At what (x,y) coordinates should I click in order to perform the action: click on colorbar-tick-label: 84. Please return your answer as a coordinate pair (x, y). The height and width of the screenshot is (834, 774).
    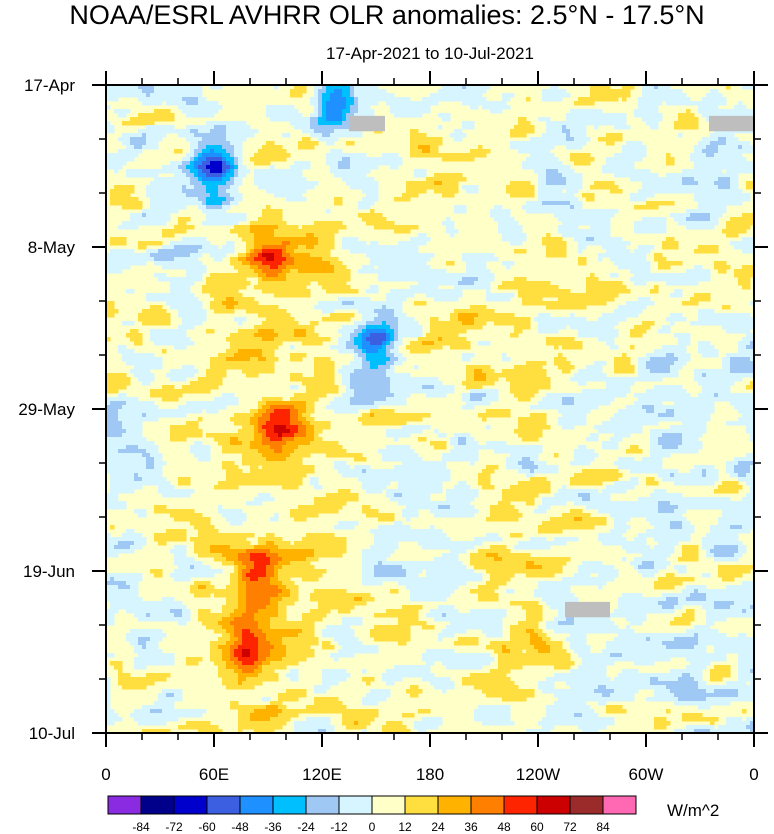
    Looking at the image, I should click on (603, 827).